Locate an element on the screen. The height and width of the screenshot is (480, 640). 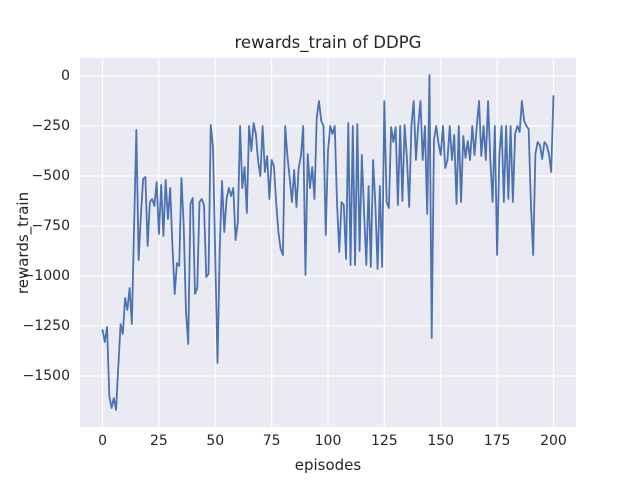
x-tick-label: 150 is located at coordinates (441, 441).